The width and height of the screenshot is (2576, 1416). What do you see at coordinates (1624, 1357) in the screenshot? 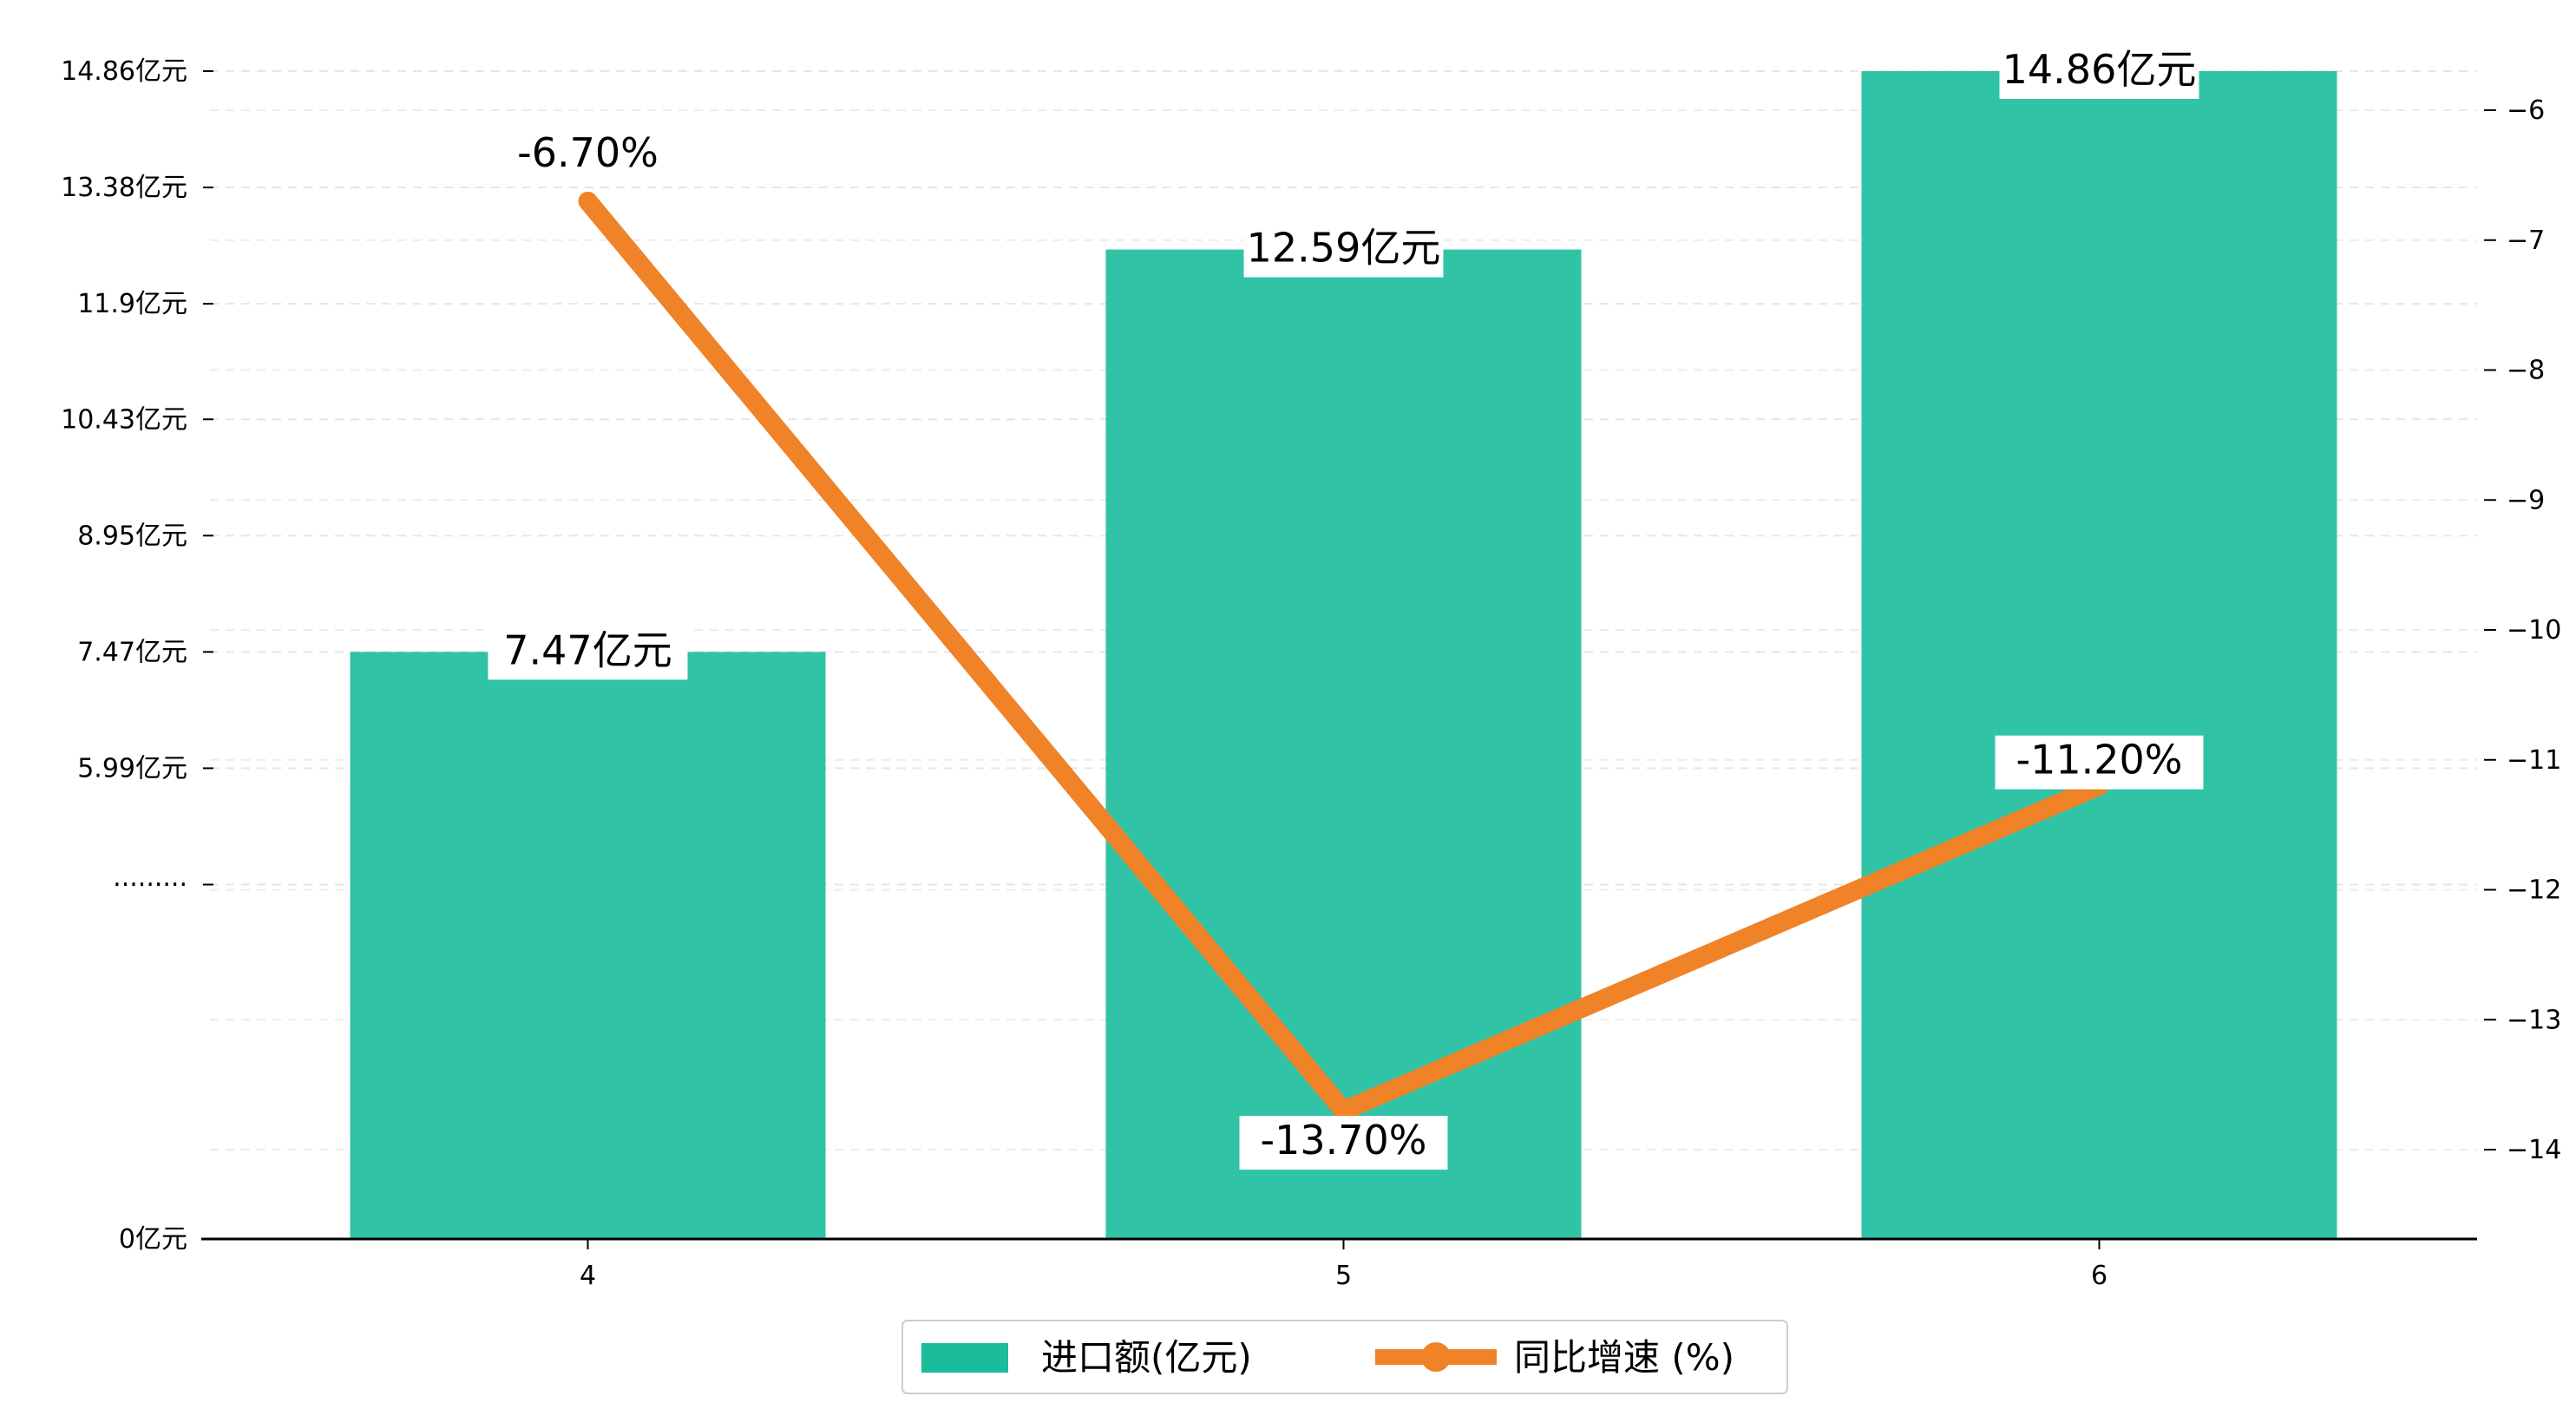
I see `legend-line-label: 同比增速 (%)` at bounding box center [1624, 1357].